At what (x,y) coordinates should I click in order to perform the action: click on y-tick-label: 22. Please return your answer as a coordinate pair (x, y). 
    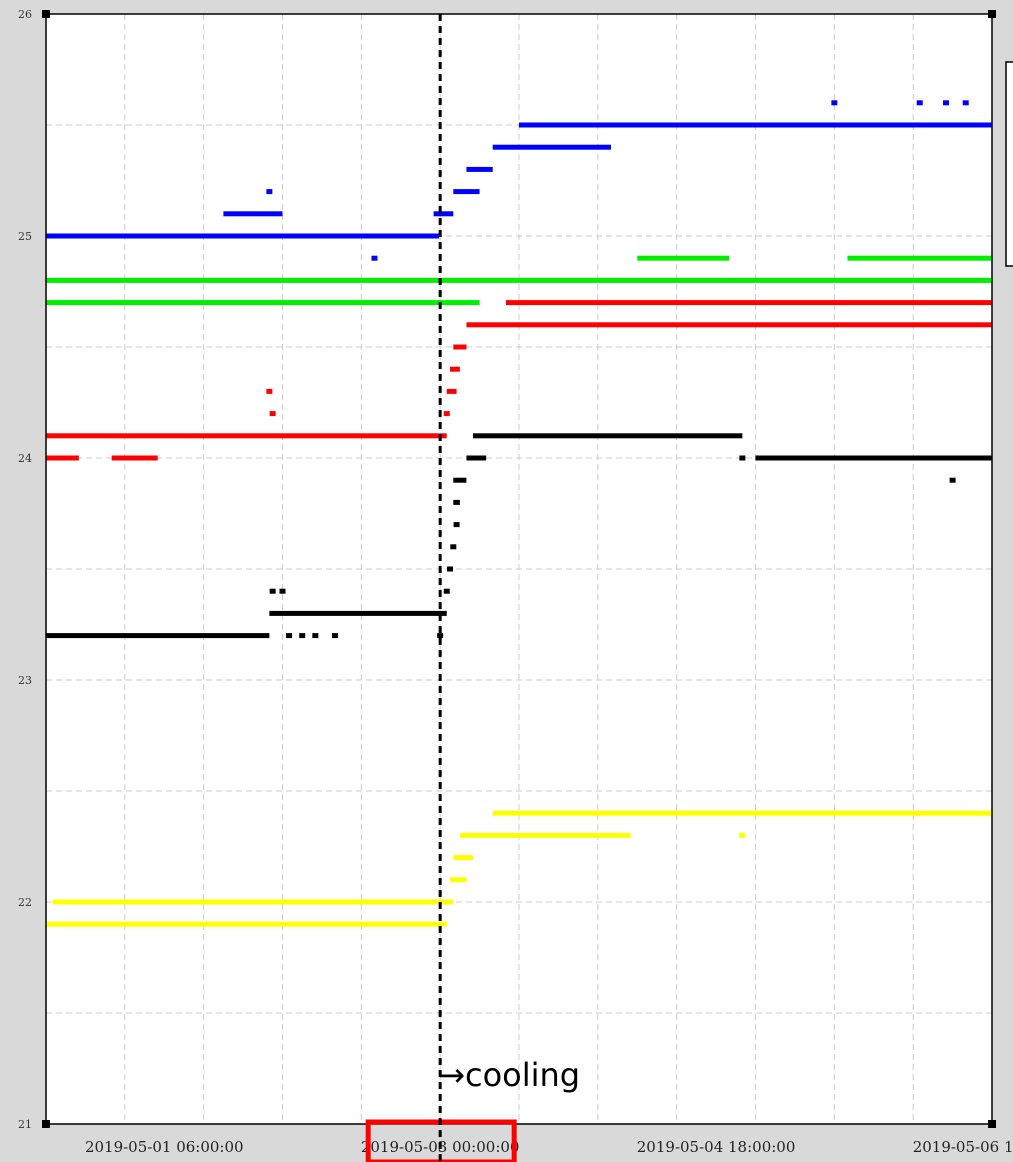
    Looking at the image, I should click on (25, 902).